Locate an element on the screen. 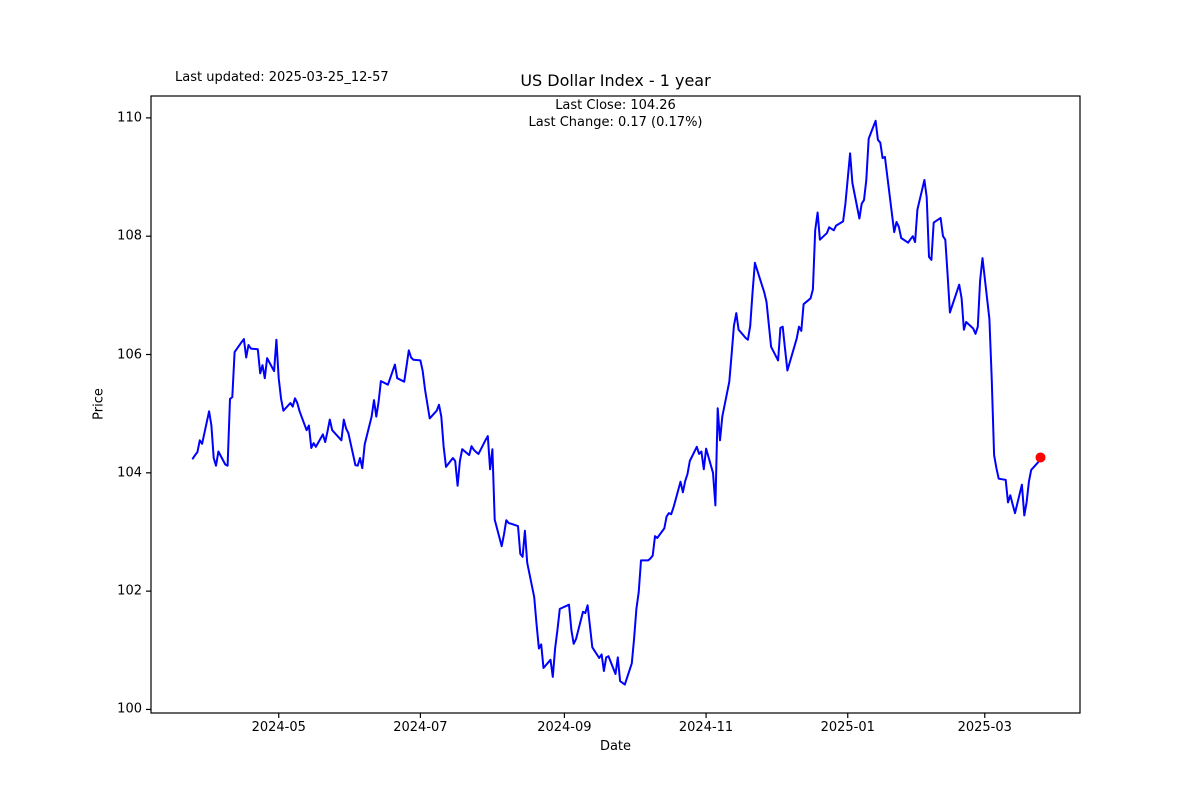  x-tick-label: 2024-07 is located at coordinates (420, 727).